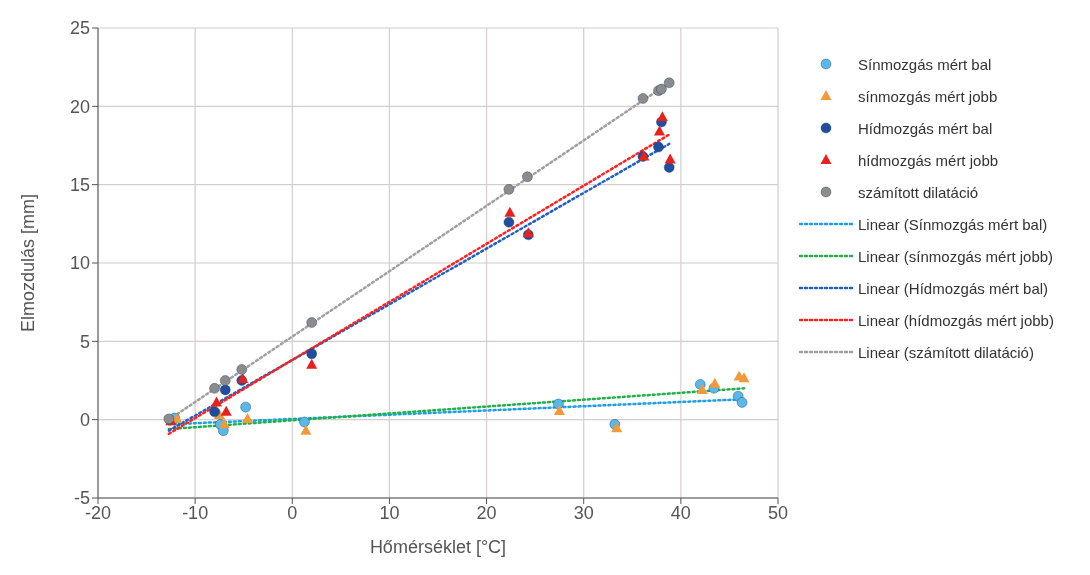 The height and width of the screenshot is (575, 1090). What do you see at coordinates (486, 512) in the screenshot?
I see `x-tick-label: 20` at bounding box center [486, 512].